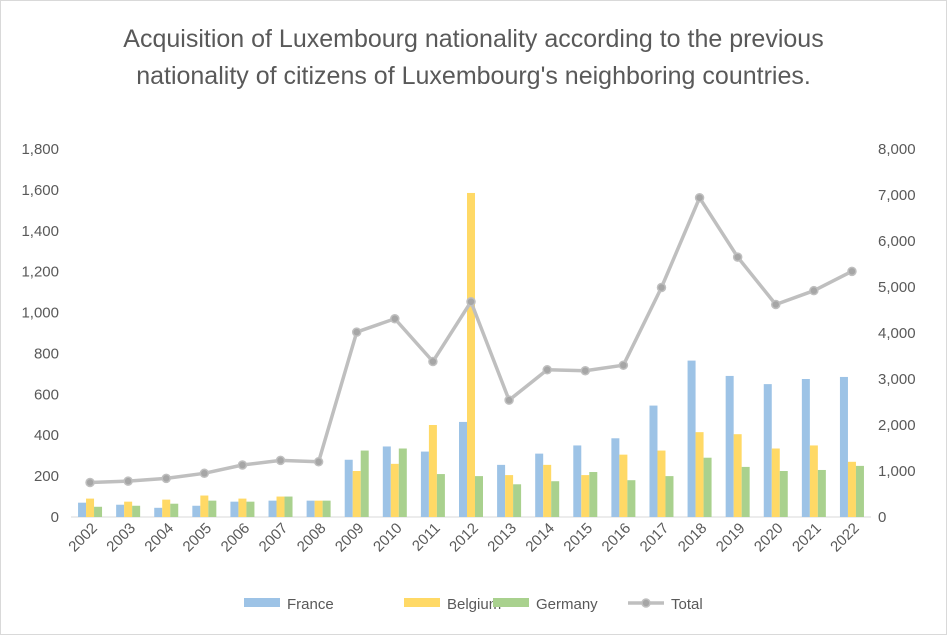 The height and width of the screenshot is (635, 947). I want to click on x-tick-label: 2014, so click(540, 538).